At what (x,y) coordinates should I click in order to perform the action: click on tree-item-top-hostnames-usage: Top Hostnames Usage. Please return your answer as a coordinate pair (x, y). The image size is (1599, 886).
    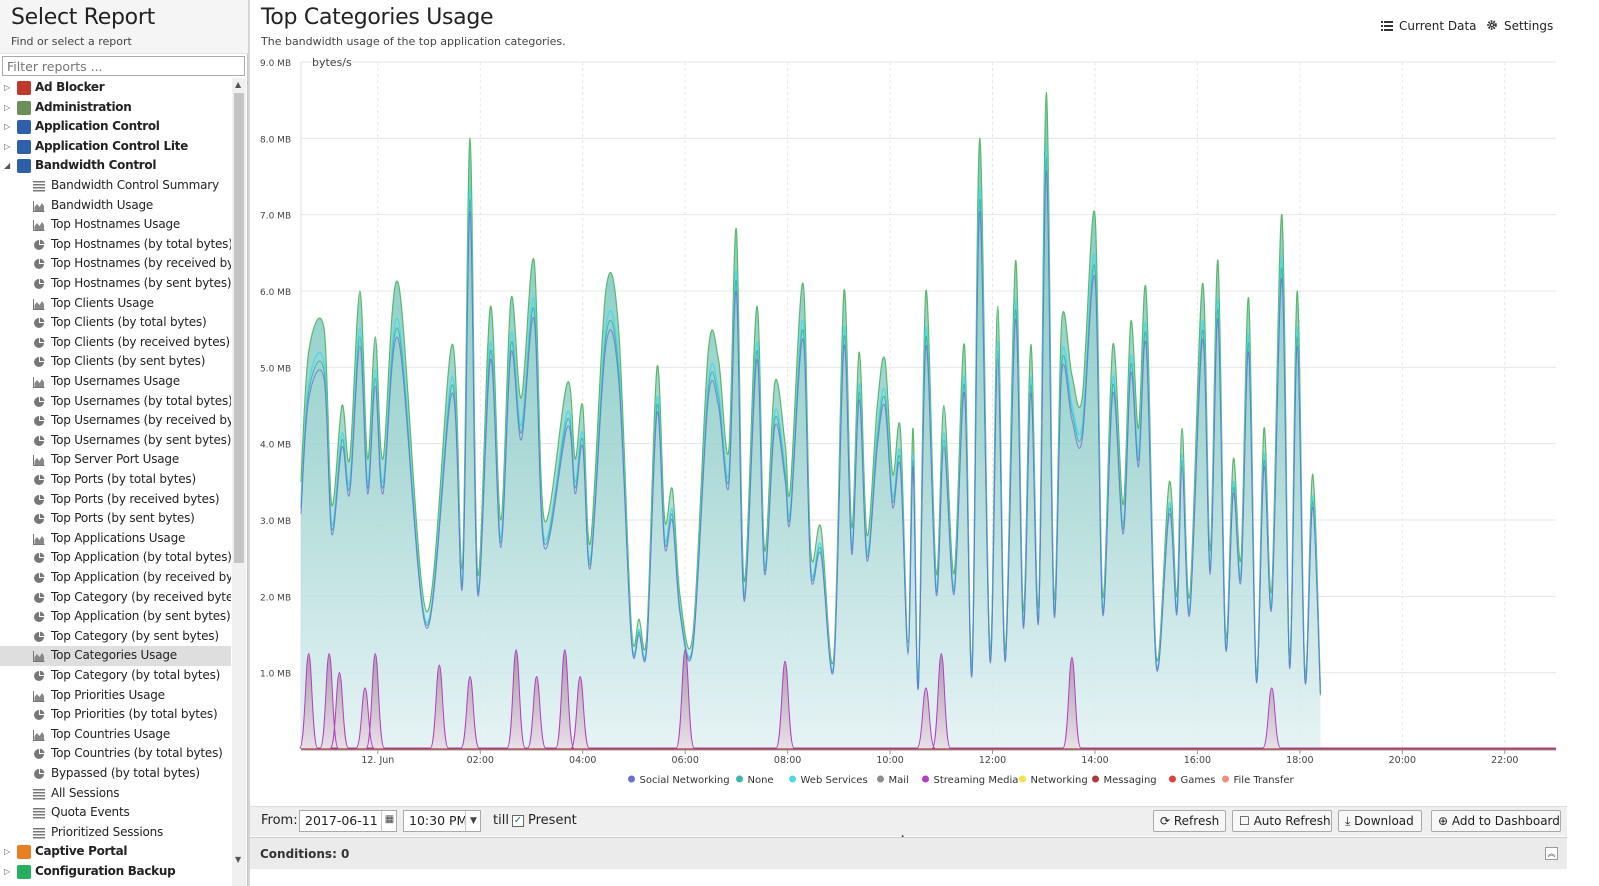
    Looking at the image, I should click on (115, 225).